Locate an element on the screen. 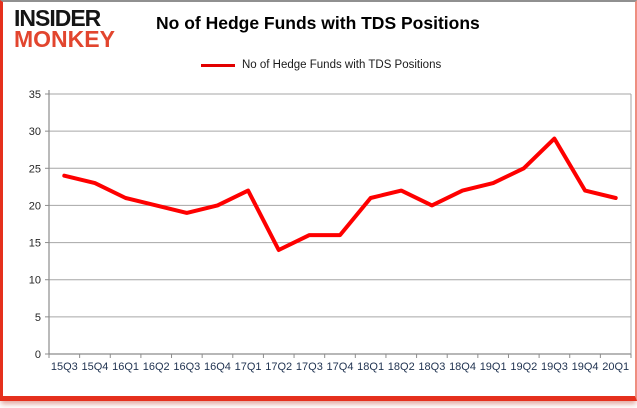  x-tick-label: 18Q4 is located at coordinates (462, 367).